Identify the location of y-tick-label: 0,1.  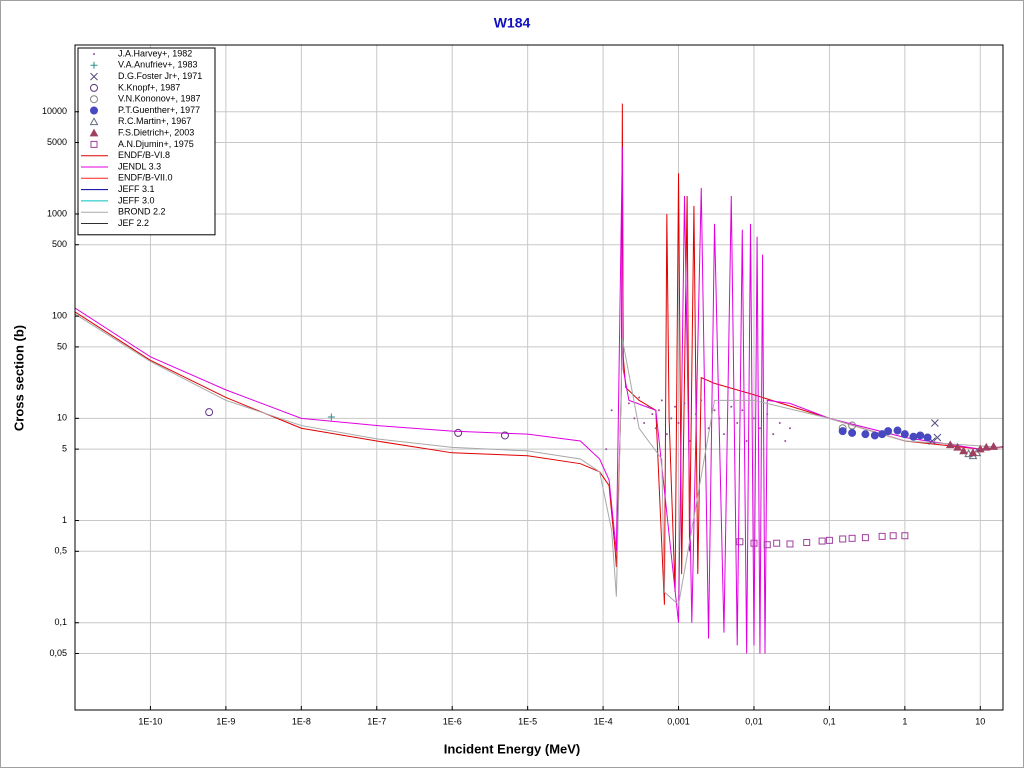
(60, 622).